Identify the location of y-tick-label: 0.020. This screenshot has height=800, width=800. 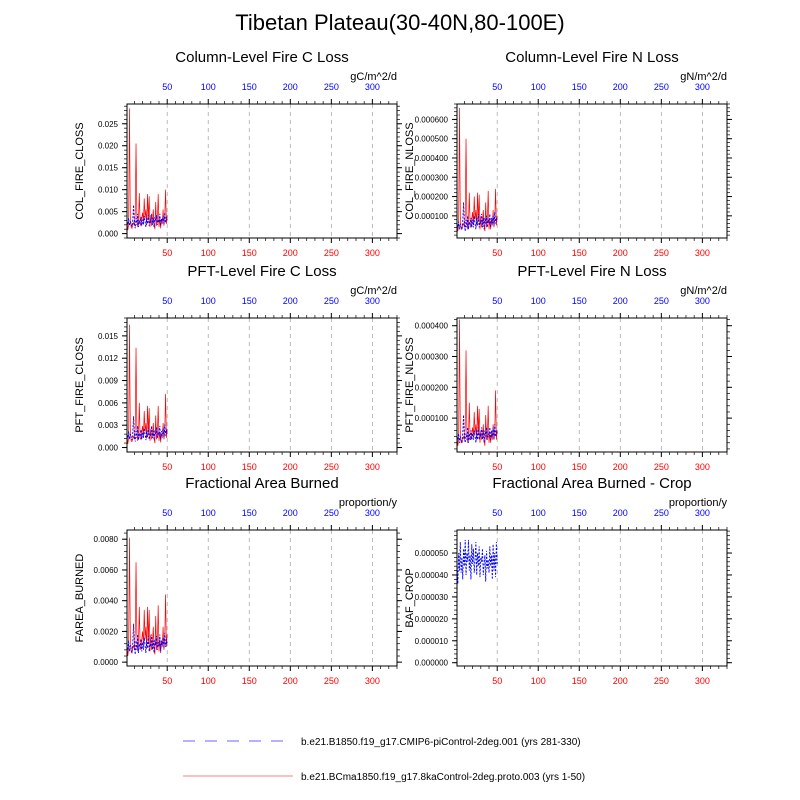
(108, 146).